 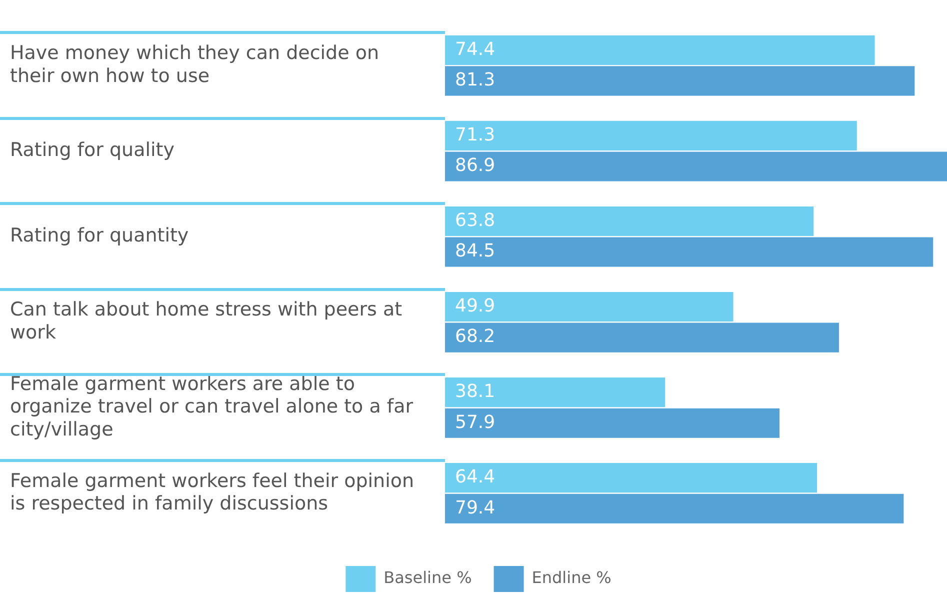 I want to click on data-label: 84.5, so click(x=475, y=251).